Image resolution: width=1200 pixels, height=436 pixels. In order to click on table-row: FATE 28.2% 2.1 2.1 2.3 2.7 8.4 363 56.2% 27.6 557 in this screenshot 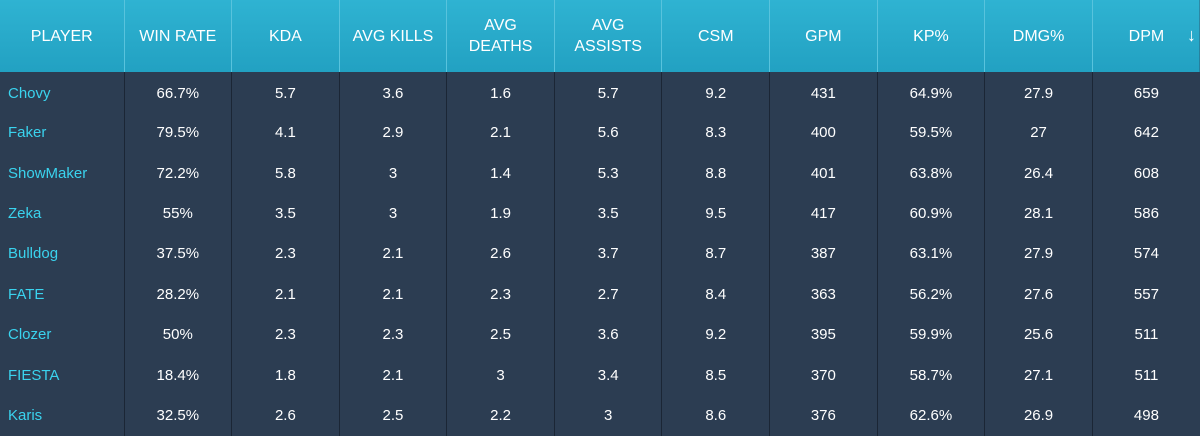, I will do `click(600, 294)`.